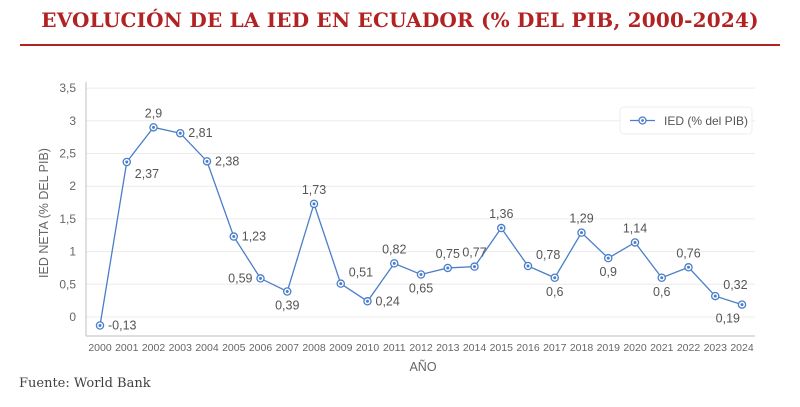 This screenshot has height=407, width=800. What do you see at coordinates (67, 219) in the screenshot?
I see `y-tick-label: 1,5` at bounding box center [67, 219].